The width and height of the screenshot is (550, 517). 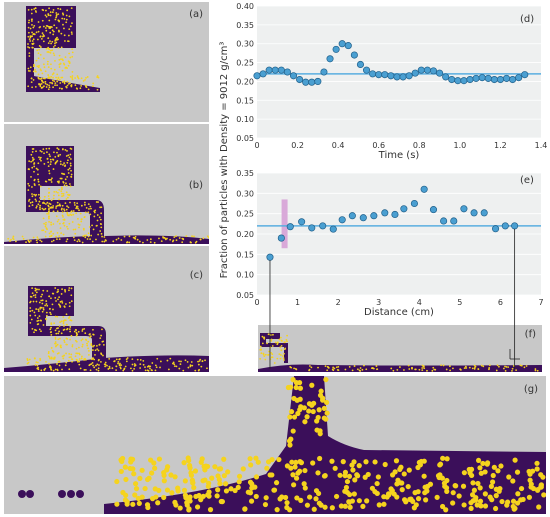 I want to click on x-tick-label: 0.8, so click(x=419, y=145).